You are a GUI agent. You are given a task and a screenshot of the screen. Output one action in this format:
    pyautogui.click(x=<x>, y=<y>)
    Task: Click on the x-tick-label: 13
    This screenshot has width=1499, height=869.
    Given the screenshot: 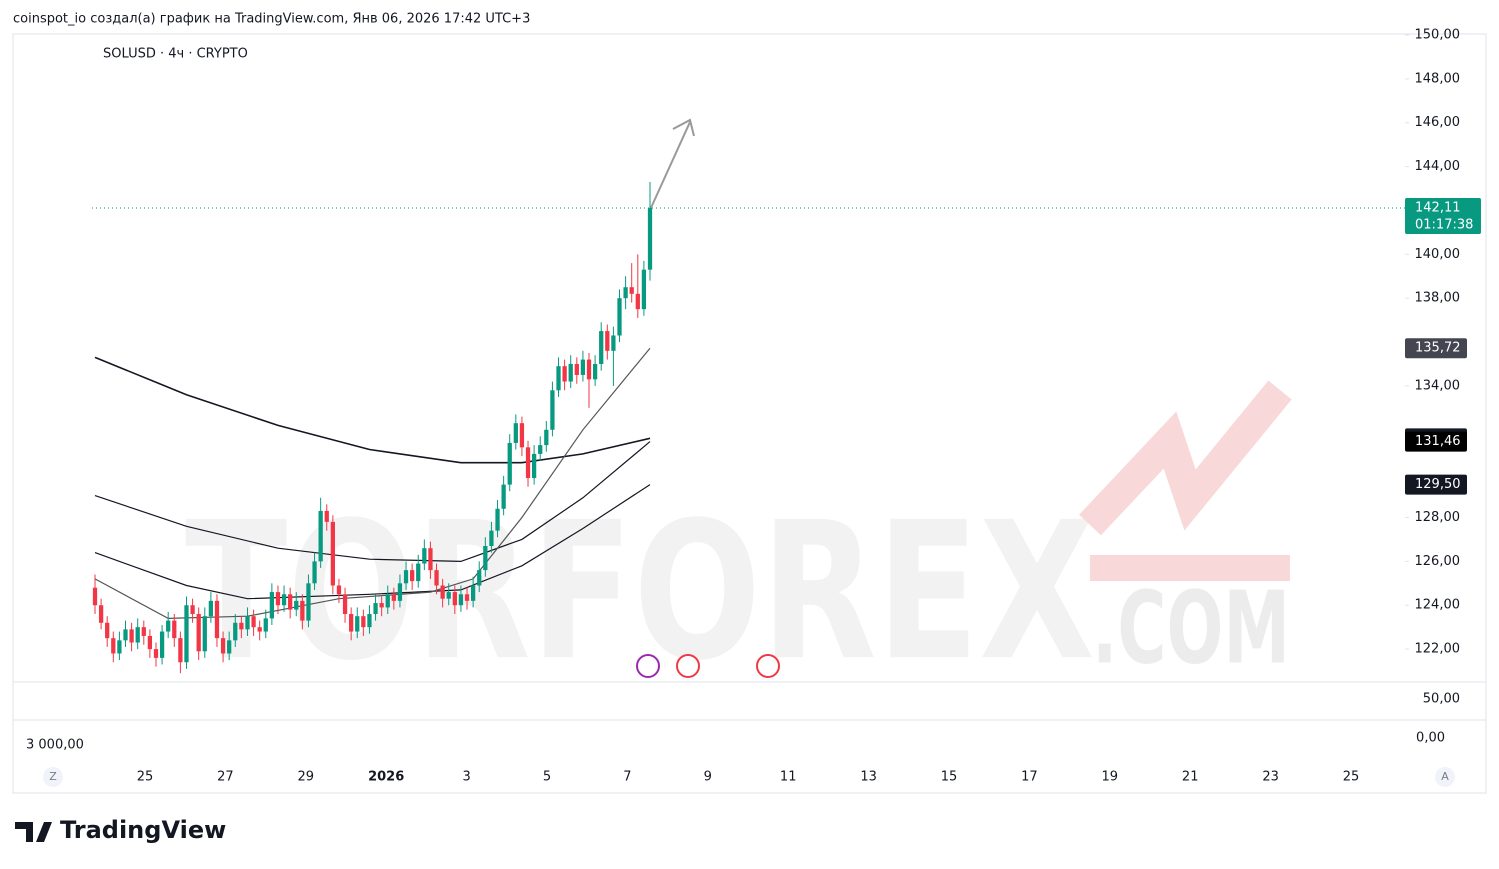 What is the action you would take?
    pyautogui.click(x=868, y=777)
    